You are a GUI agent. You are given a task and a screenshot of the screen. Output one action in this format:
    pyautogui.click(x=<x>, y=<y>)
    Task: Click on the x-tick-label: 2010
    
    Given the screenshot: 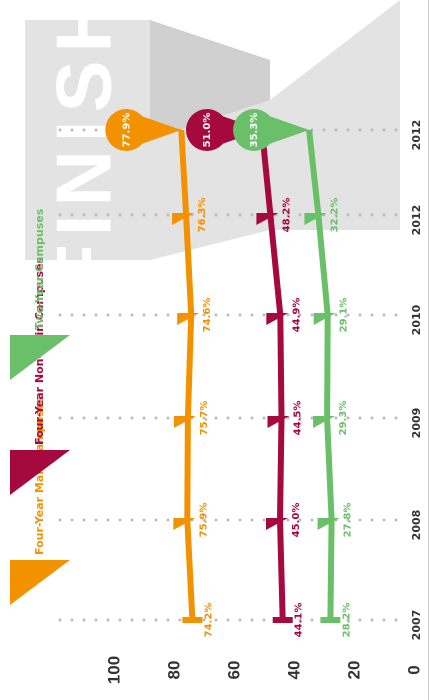 What is the action you would take?
    pyautogui.click(x=416, y=319)
    